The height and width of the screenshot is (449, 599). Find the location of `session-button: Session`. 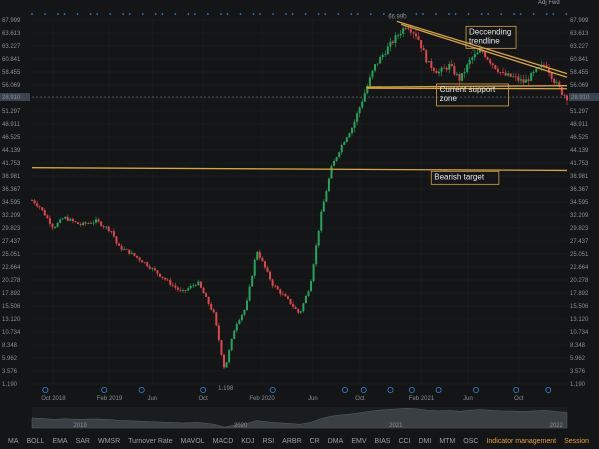

session-button: Session is located at coordinates (577, 441).